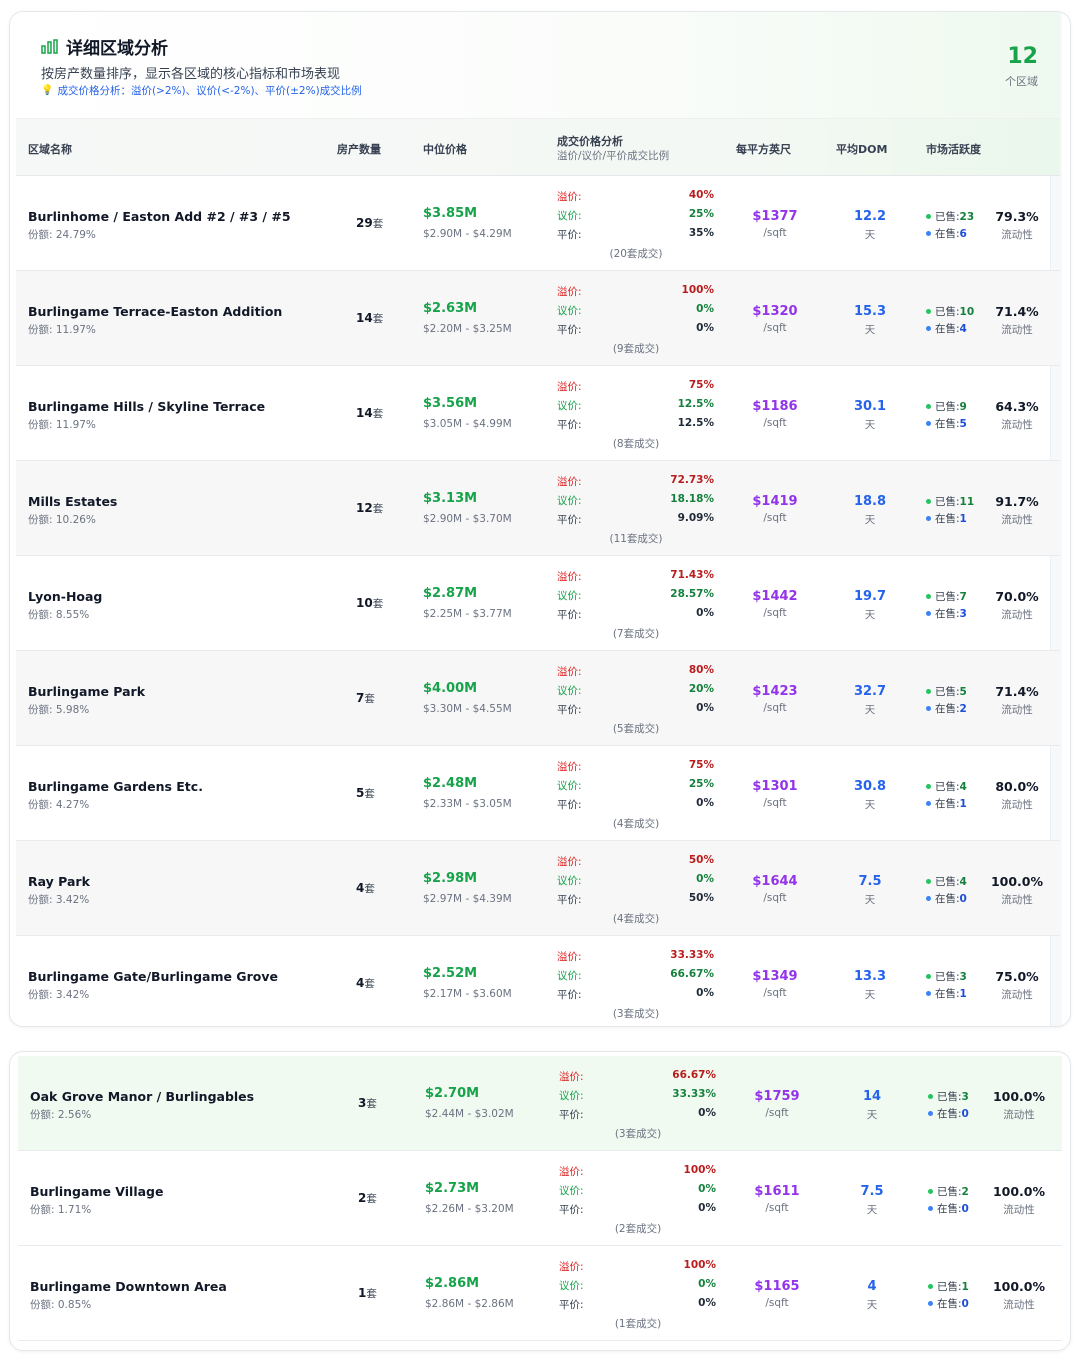  I want to click on bar-chart-icon, so click(49, 46).